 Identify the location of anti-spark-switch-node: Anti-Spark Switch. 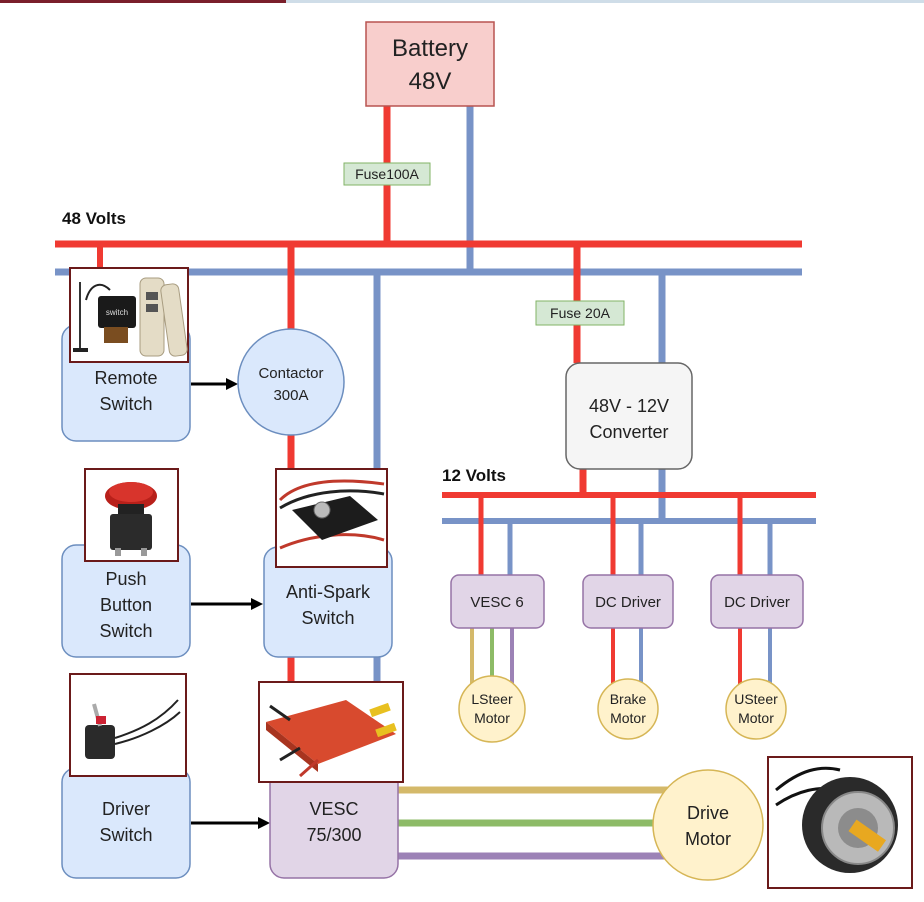
(328, 602).